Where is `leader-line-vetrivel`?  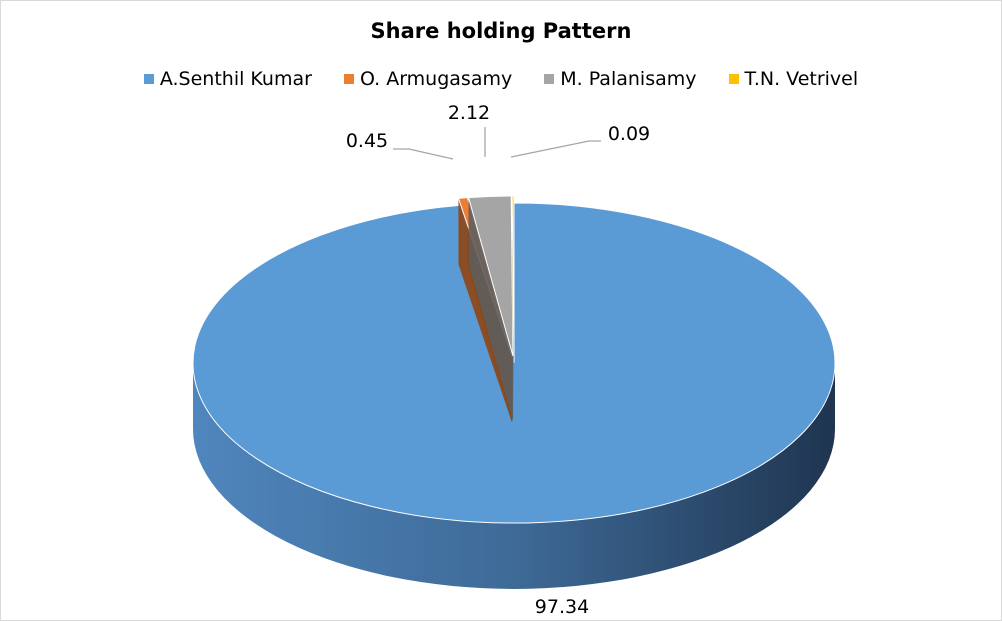 leader-line-vetrivel is located at coordinates (555, 149).